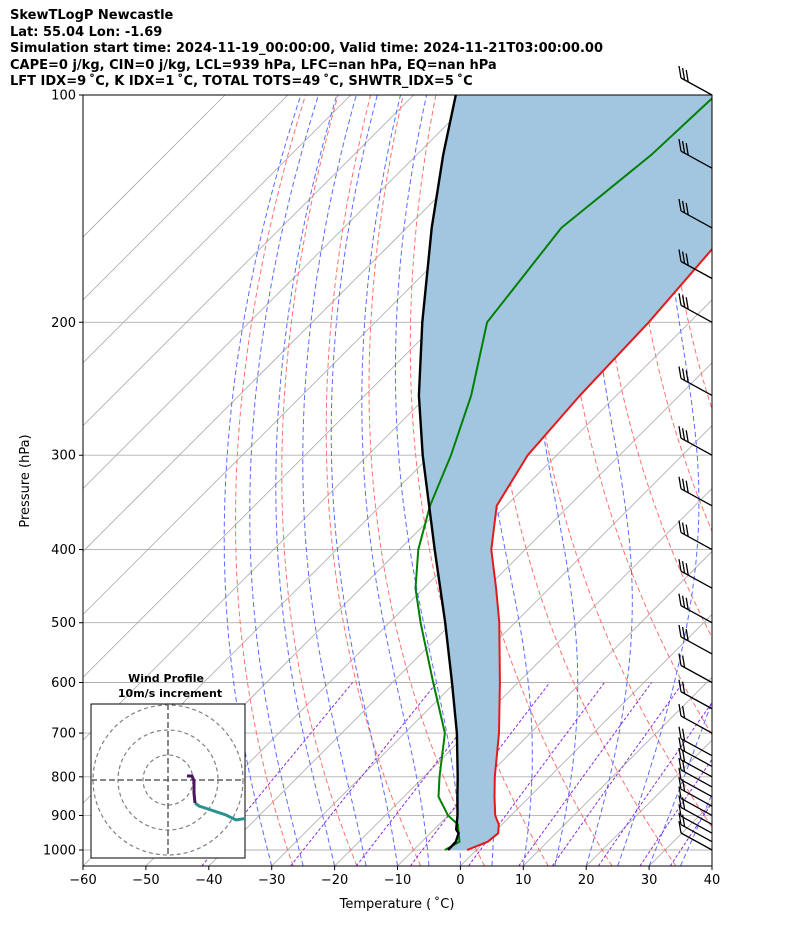  Describe the element at coordinates (170, 693) in the screenshot. I see `hodograph-subtitle: 10m/s increment` at that location.